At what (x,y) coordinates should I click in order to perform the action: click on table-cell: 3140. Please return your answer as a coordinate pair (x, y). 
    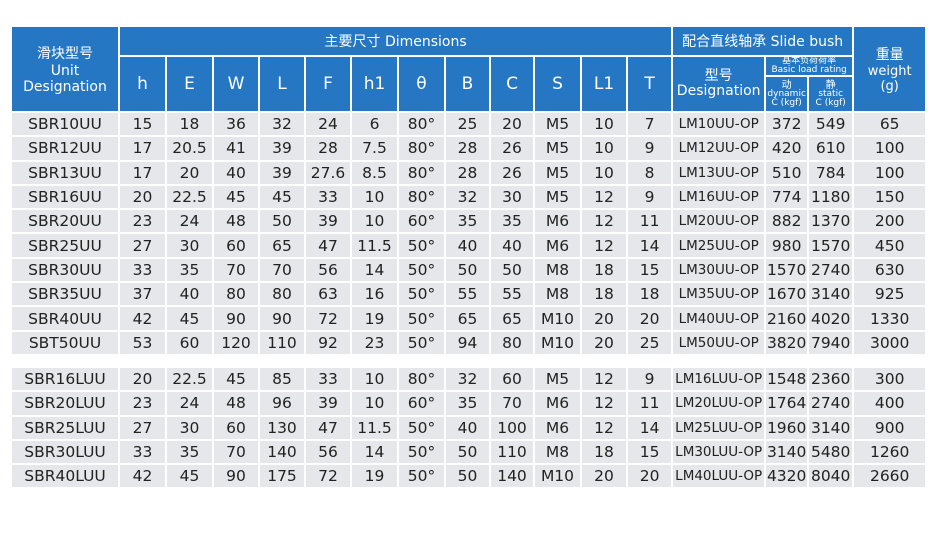
    Looking at the image, I should click on (831, 294).